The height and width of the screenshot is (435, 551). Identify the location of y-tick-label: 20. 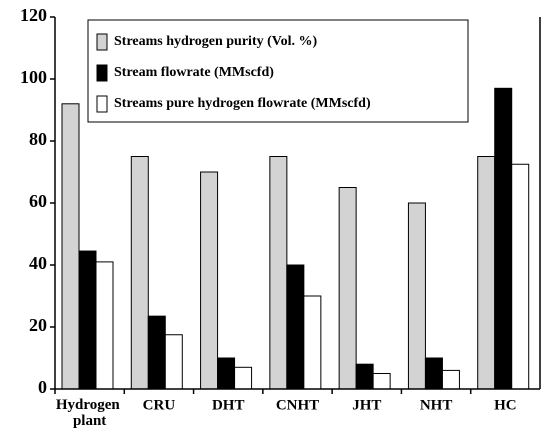
(38, 325).